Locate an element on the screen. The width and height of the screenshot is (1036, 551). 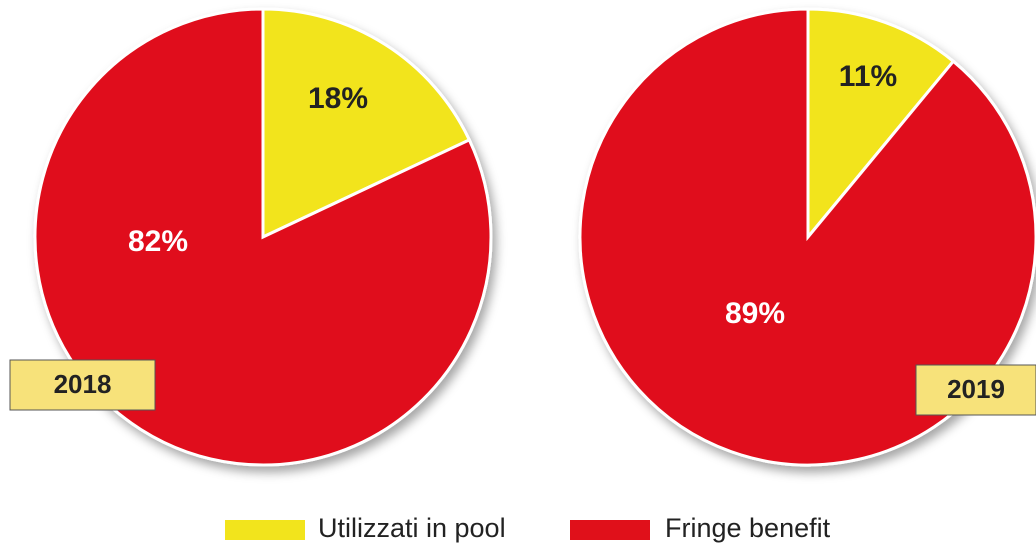
chart-title: 2018 is located at coordinates (83, 384).